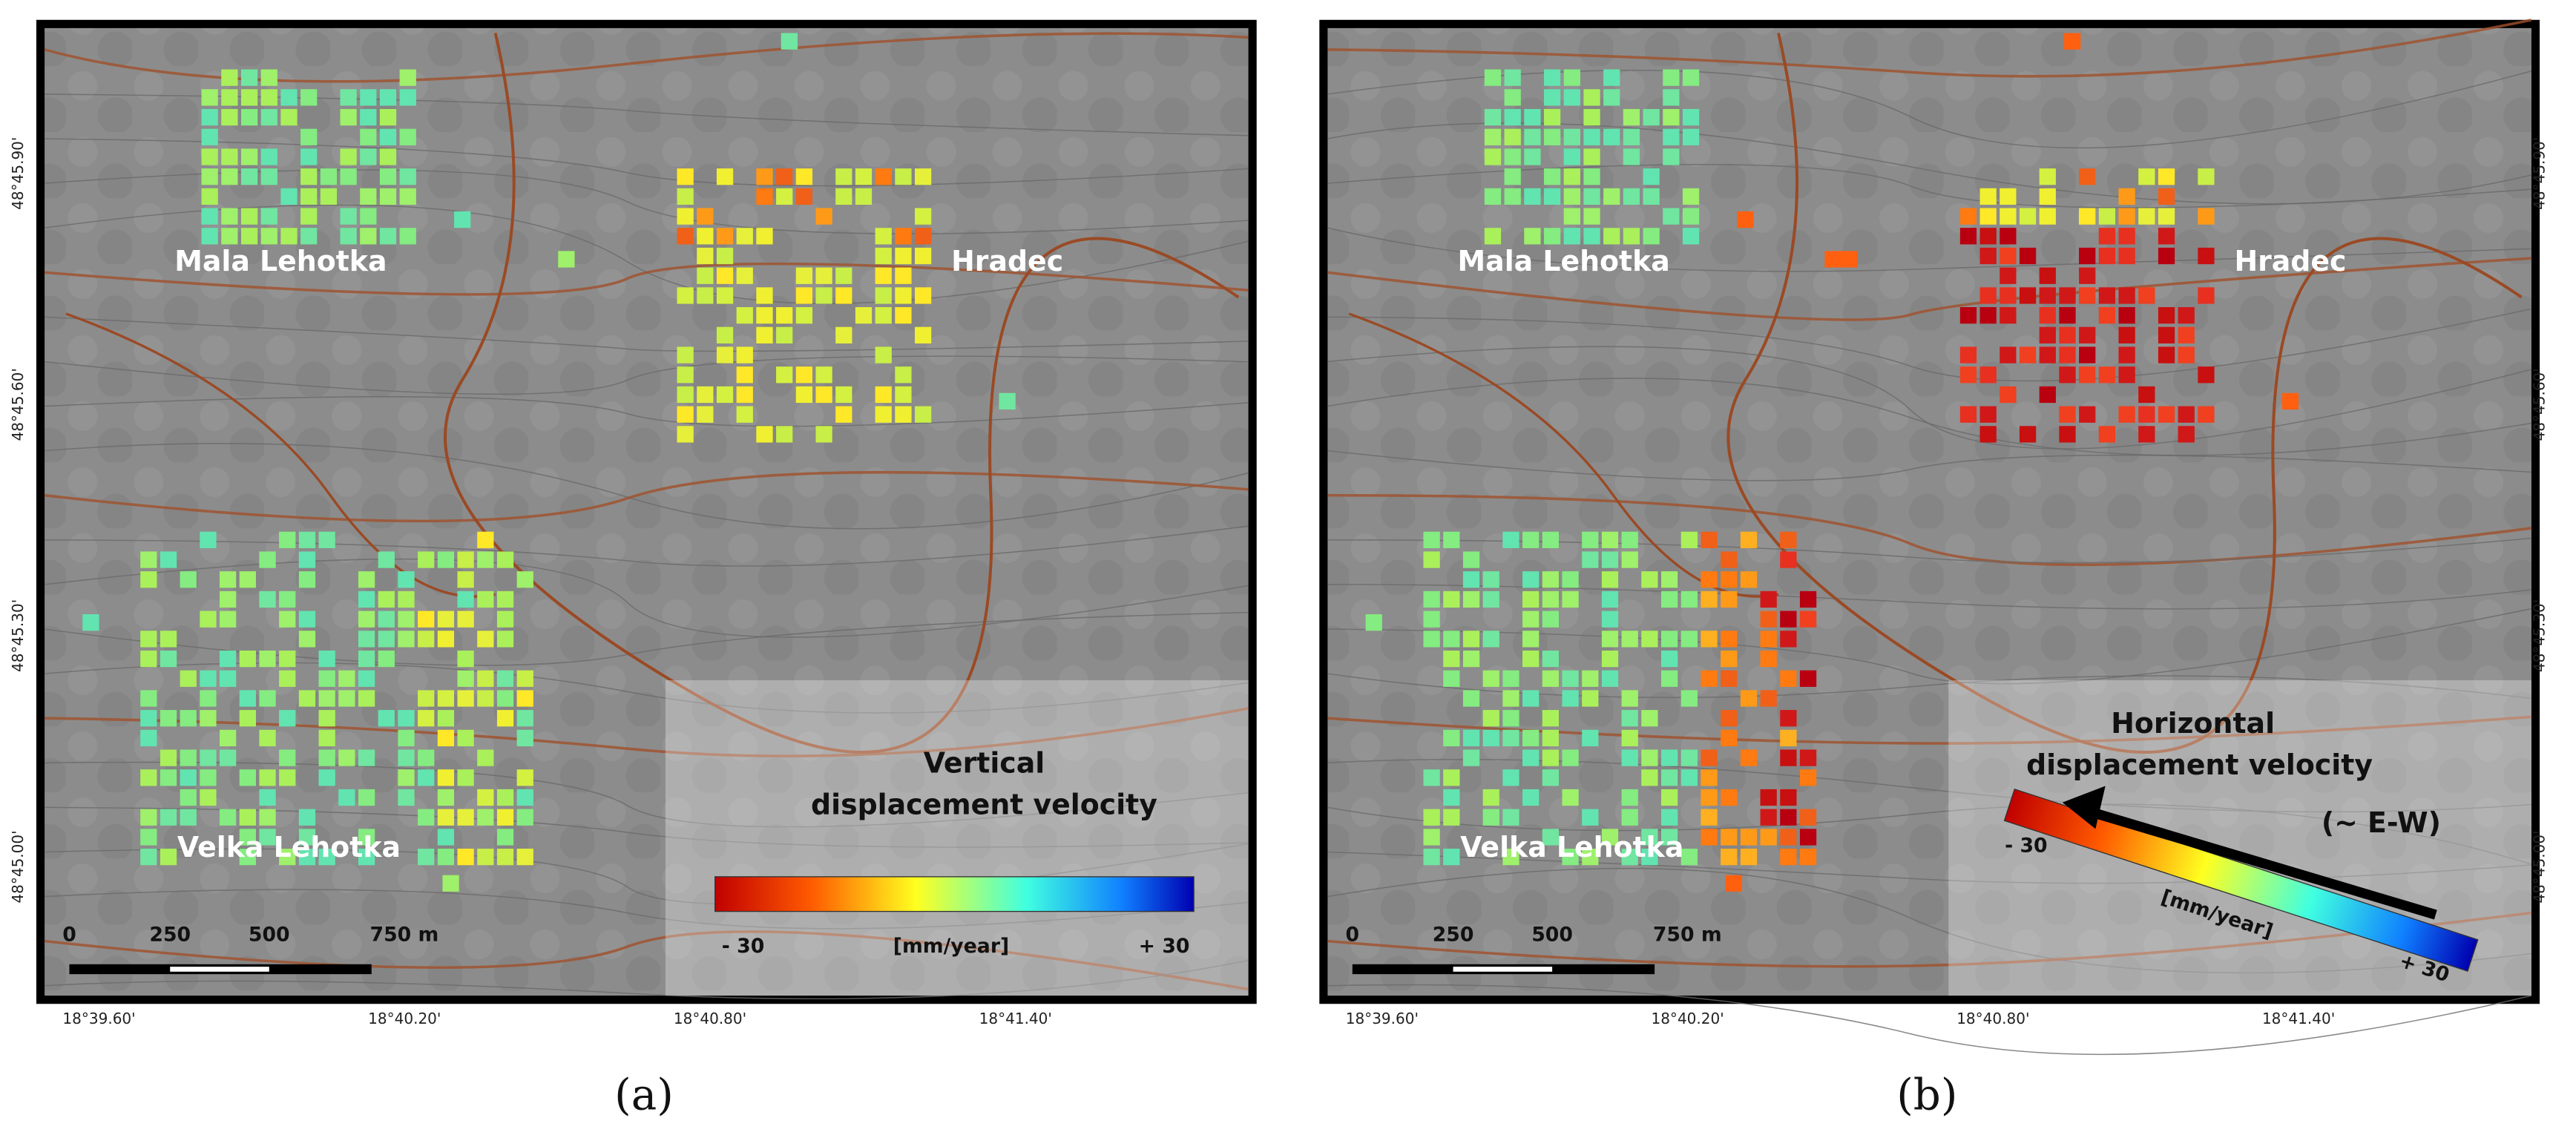  What do you see at coordinates (1503, 970) in the screenshot?
I see `scale-bar-segment` at bounding box center [1503, 970].